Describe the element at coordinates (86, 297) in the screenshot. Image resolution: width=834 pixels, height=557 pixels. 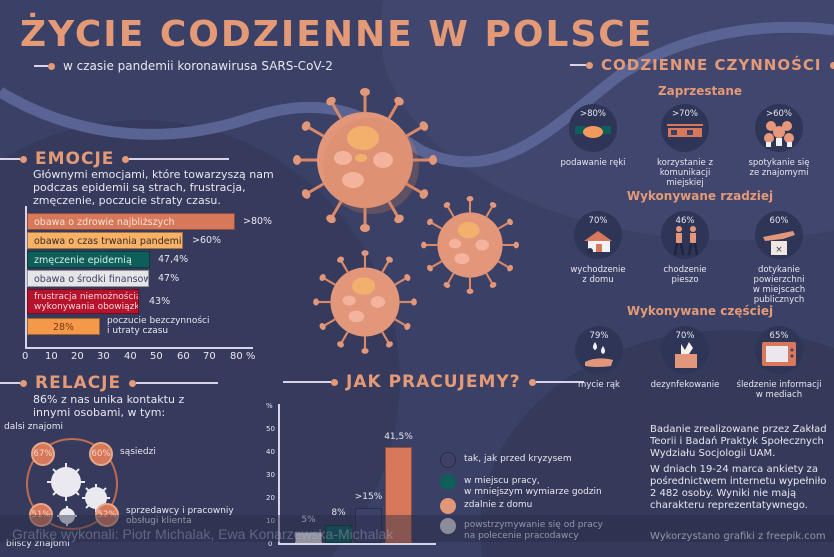
I see `emocje-bar-label-line: frustracja niemożnością` at that location.